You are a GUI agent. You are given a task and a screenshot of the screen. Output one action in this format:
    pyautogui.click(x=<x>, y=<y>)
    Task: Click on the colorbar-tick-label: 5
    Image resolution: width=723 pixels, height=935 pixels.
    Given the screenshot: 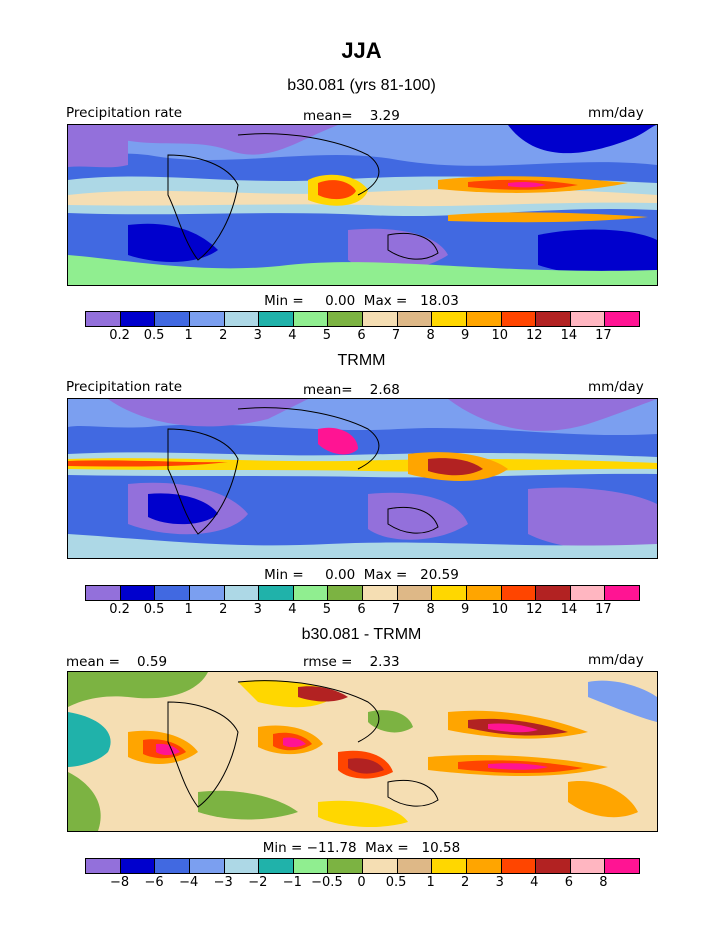 What is the action you would take?
    pyautogui.click(x=327, y=335)
    